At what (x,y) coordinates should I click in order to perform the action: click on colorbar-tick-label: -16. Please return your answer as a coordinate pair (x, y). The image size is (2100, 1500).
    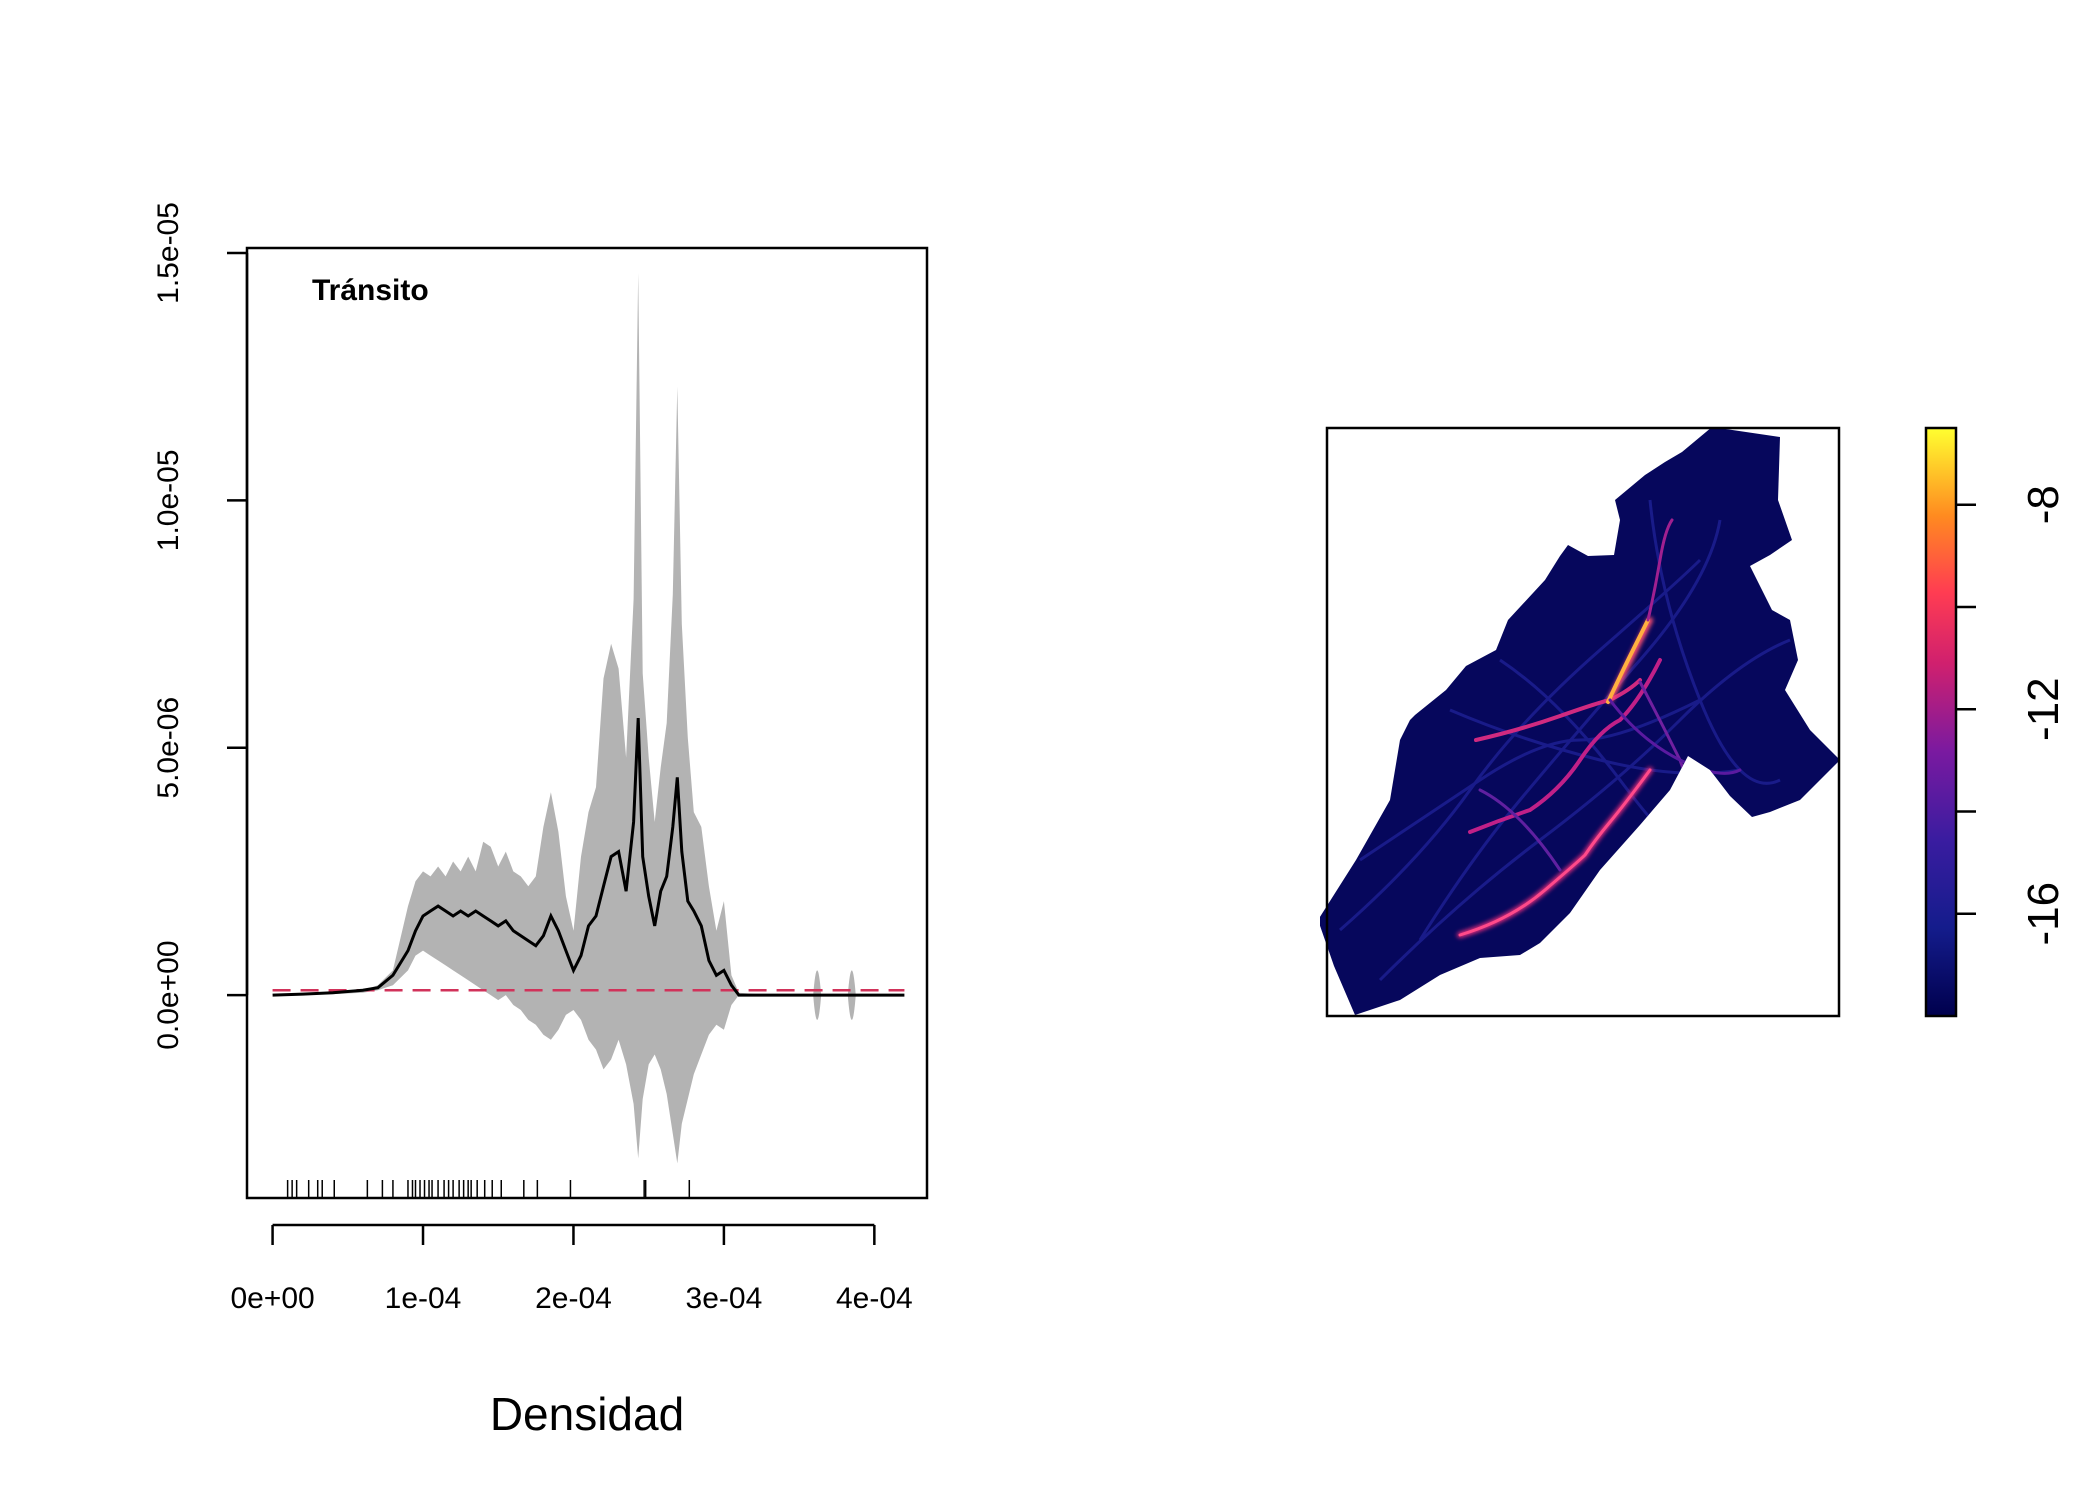
    Looking at the image, I should click on (2043, 914).